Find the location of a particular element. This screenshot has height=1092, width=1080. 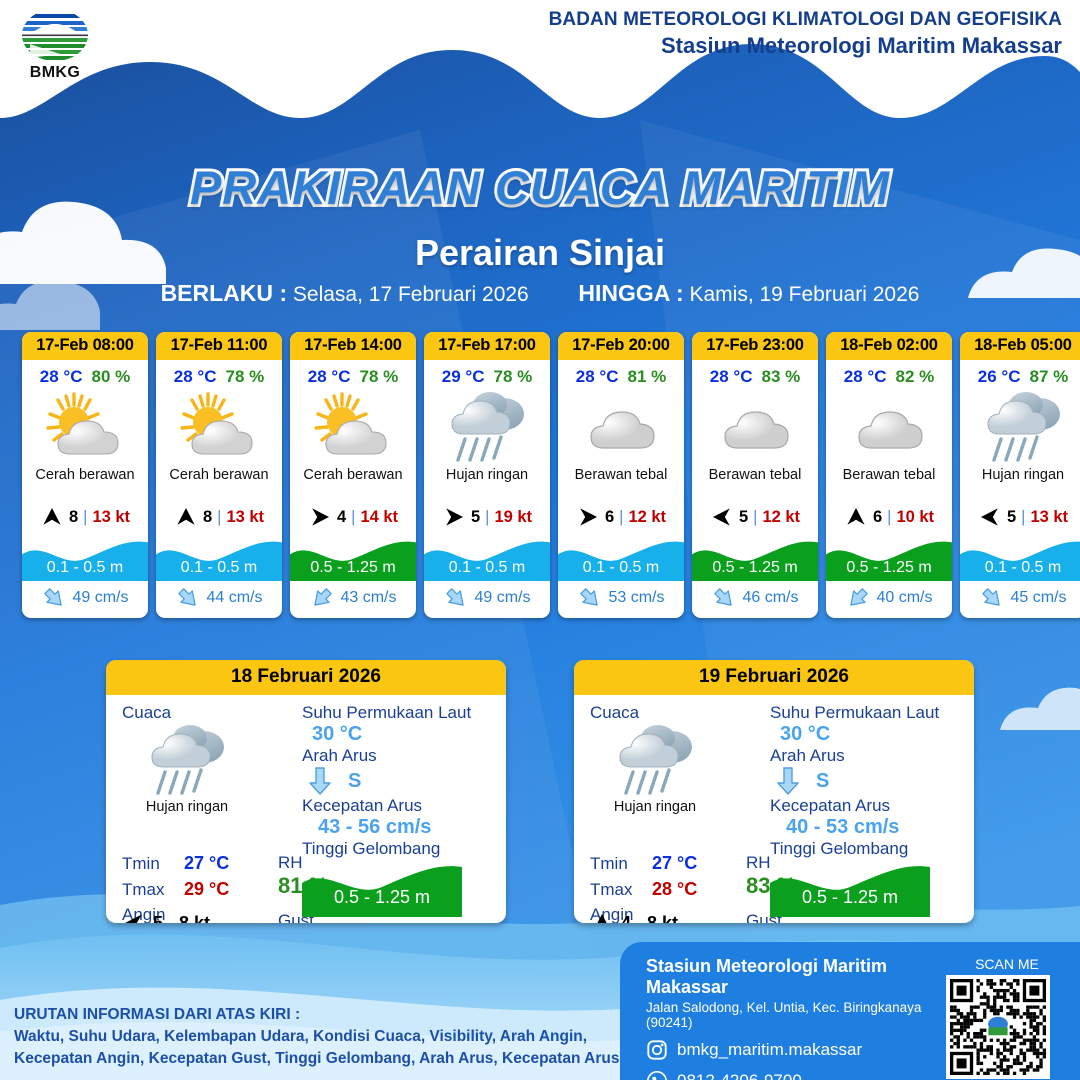

card-wave-label: 0.1 - 0.5 m is located at coordinates (621, 567).